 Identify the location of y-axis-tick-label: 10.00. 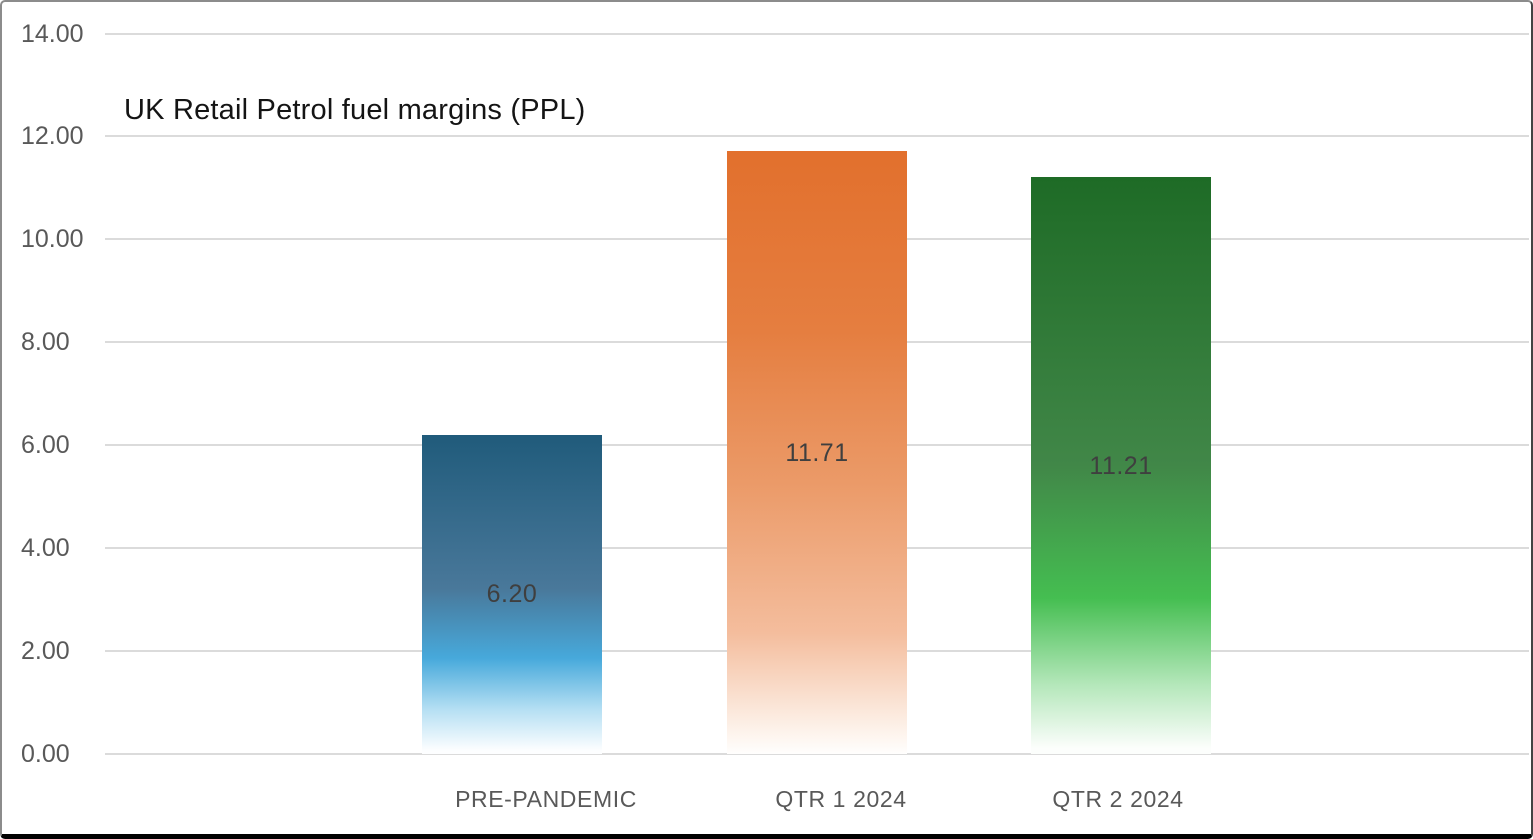
(52, 239).